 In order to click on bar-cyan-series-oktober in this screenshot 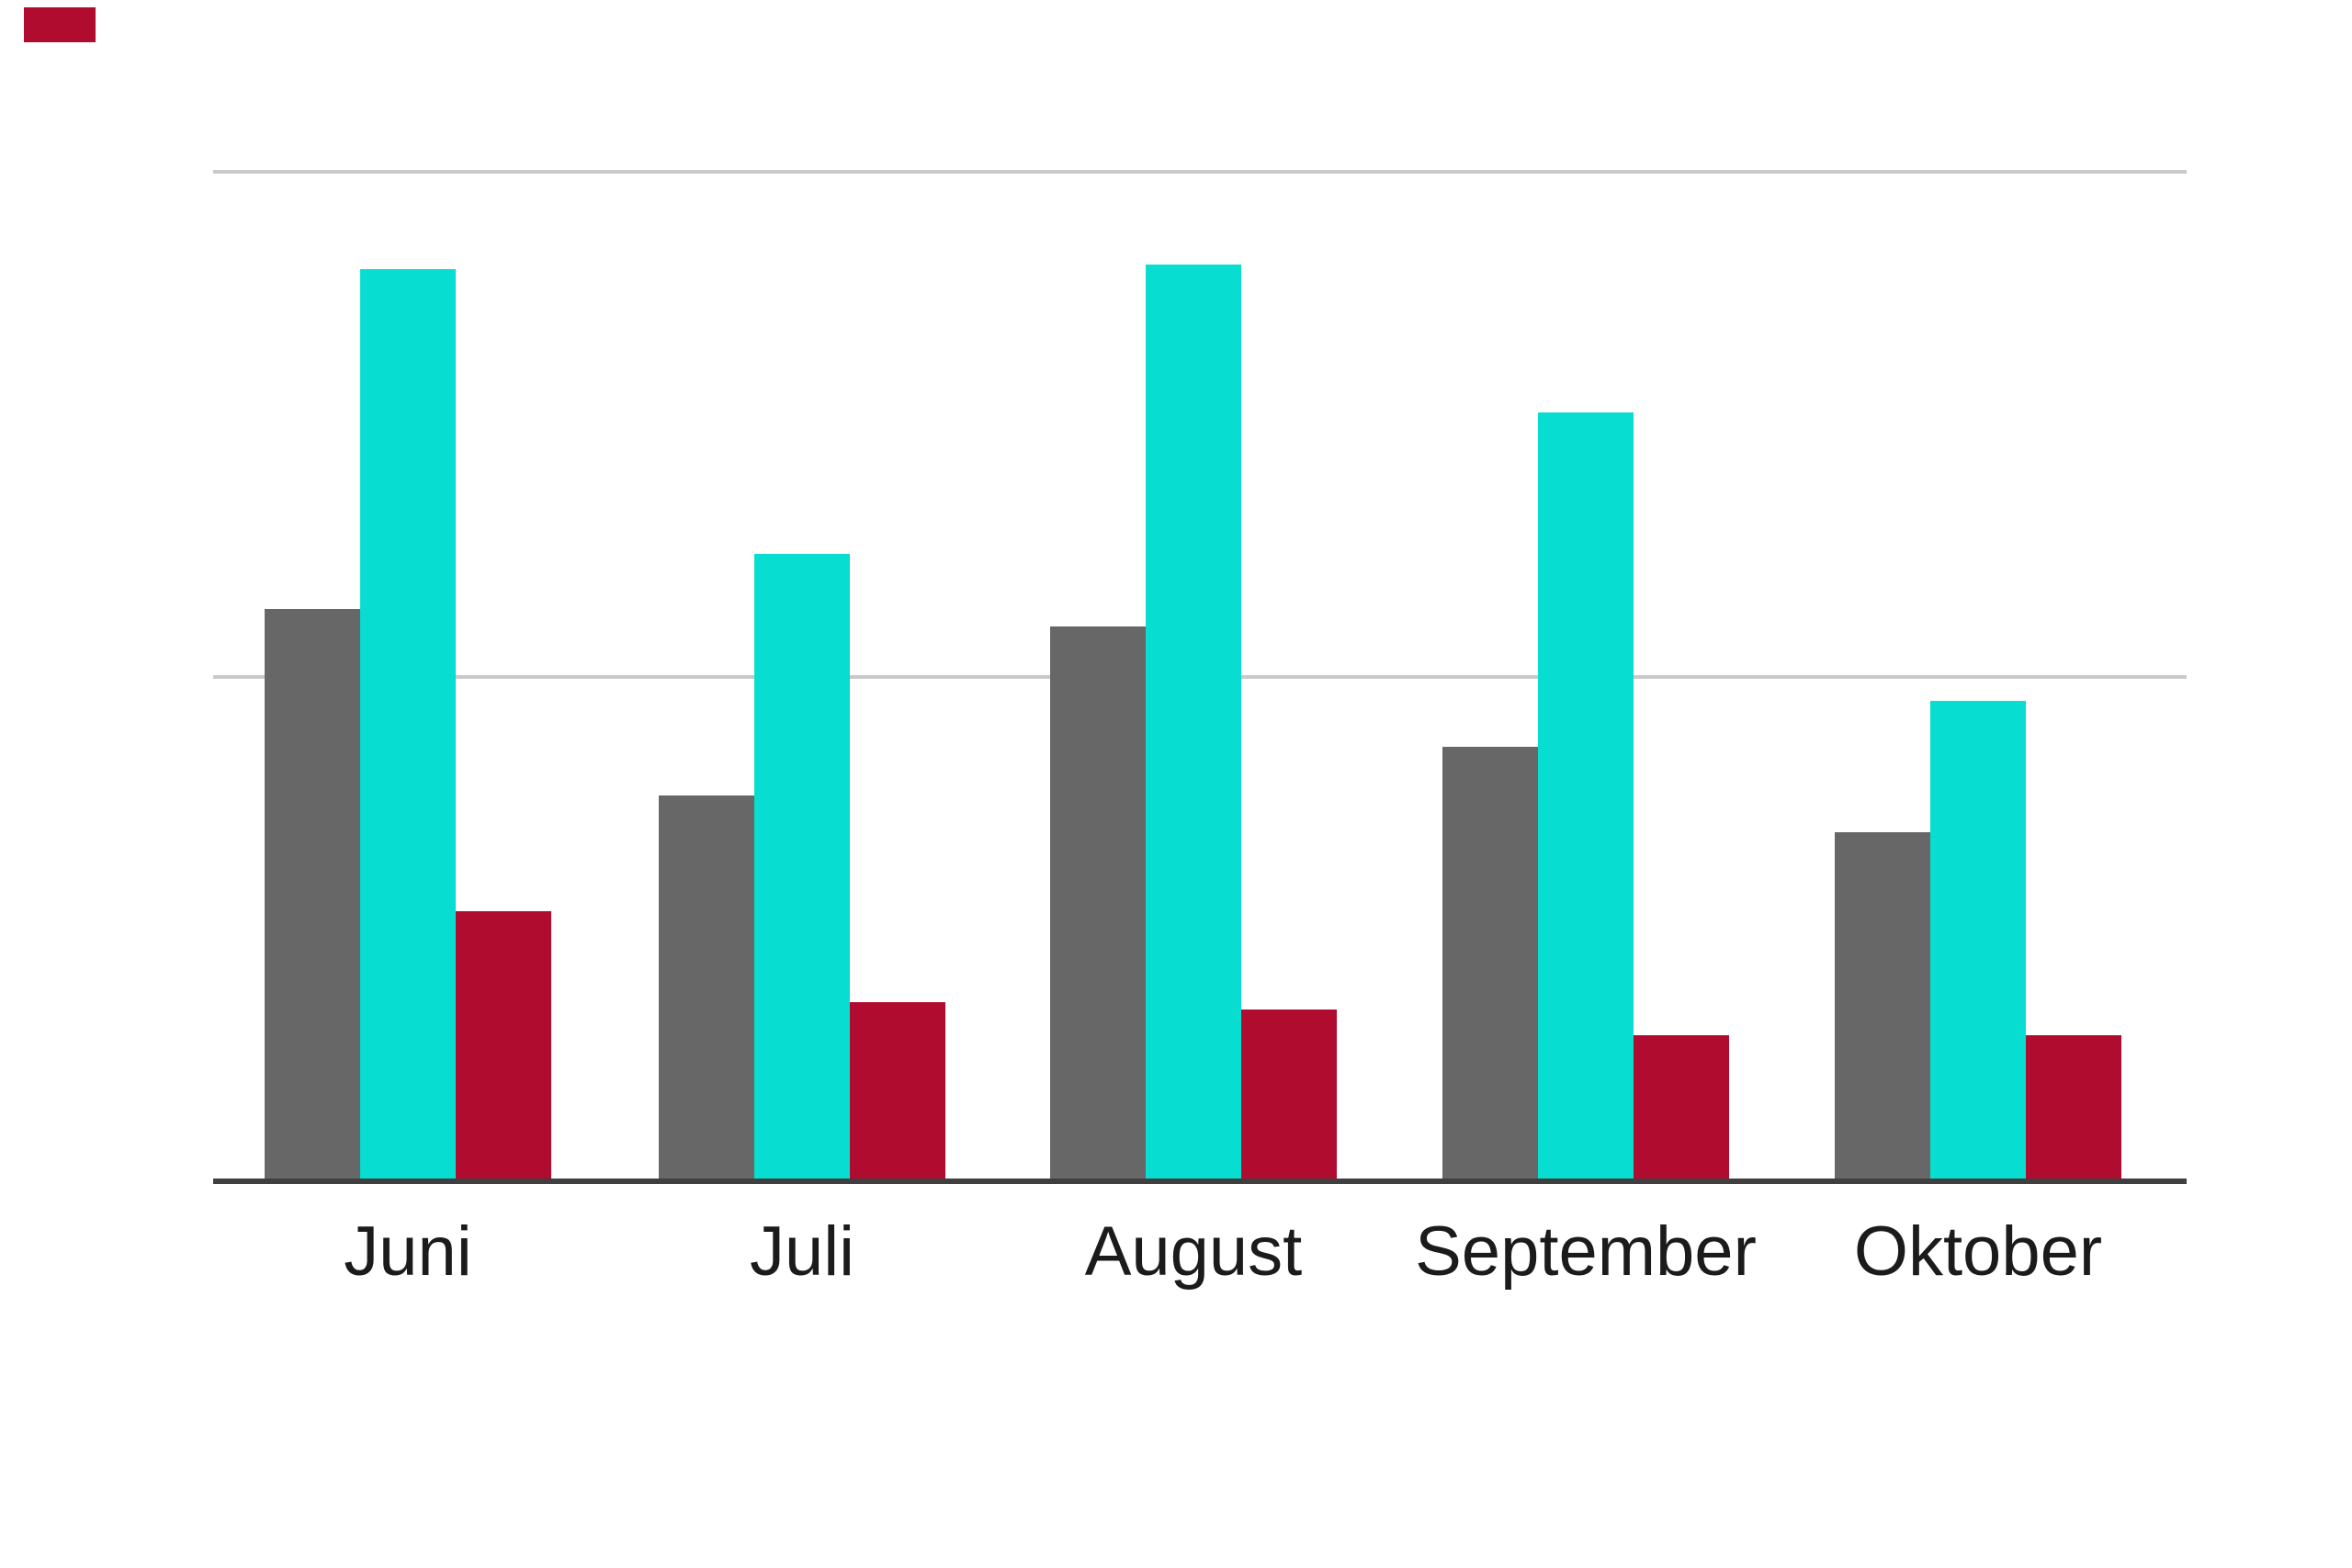, I will do `click(1978, 942)`.